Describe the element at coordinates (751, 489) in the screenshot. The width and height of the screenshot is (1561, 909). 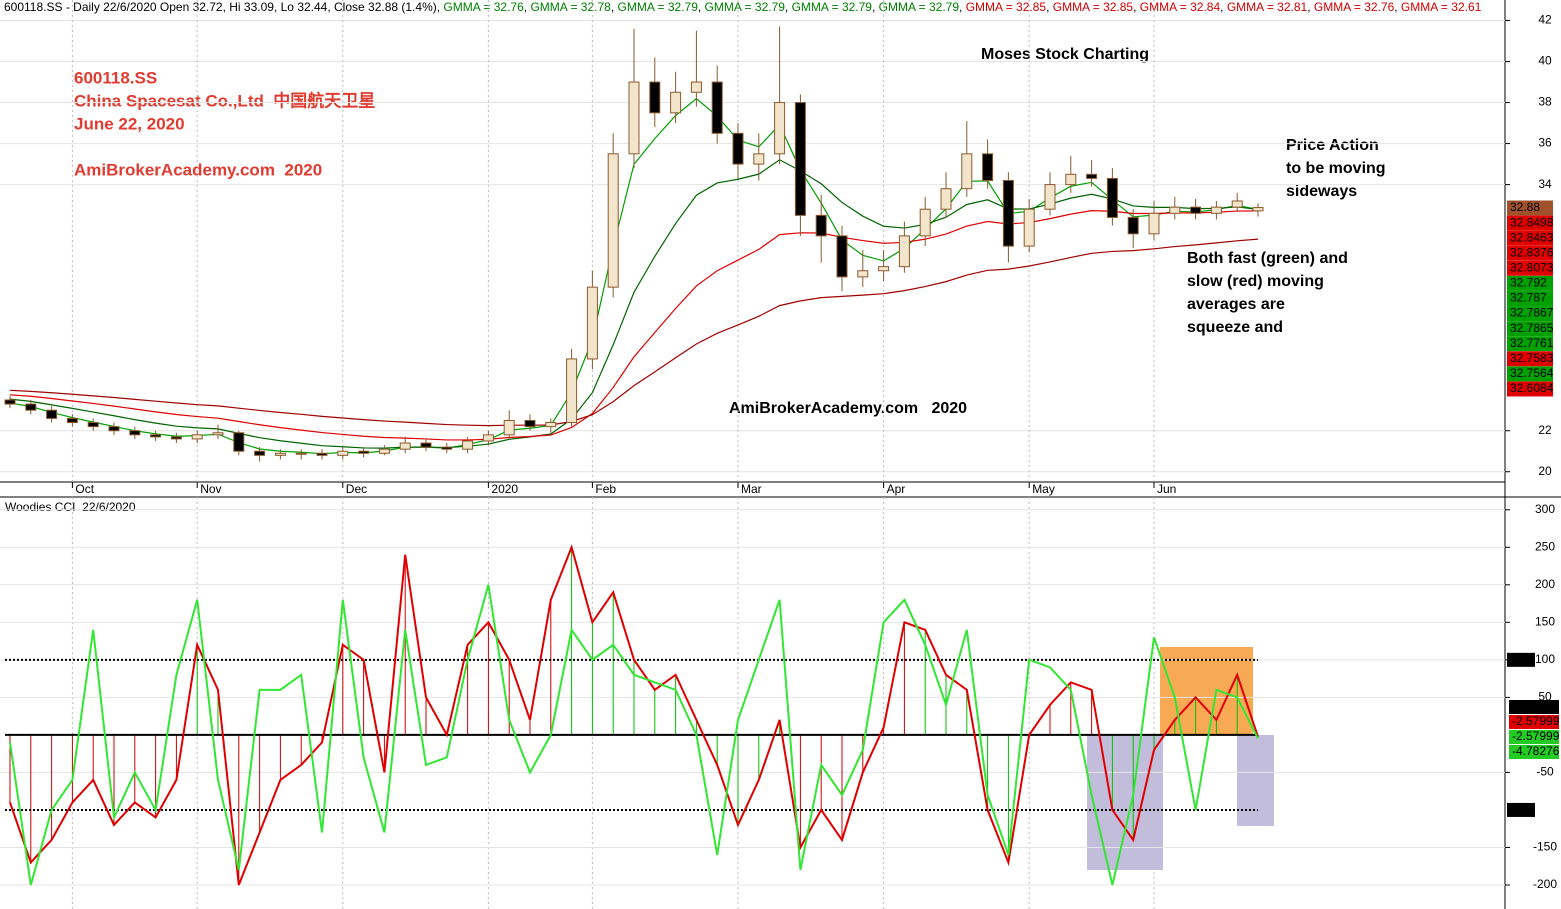
I see `x-tick-label: Mar` at that location.